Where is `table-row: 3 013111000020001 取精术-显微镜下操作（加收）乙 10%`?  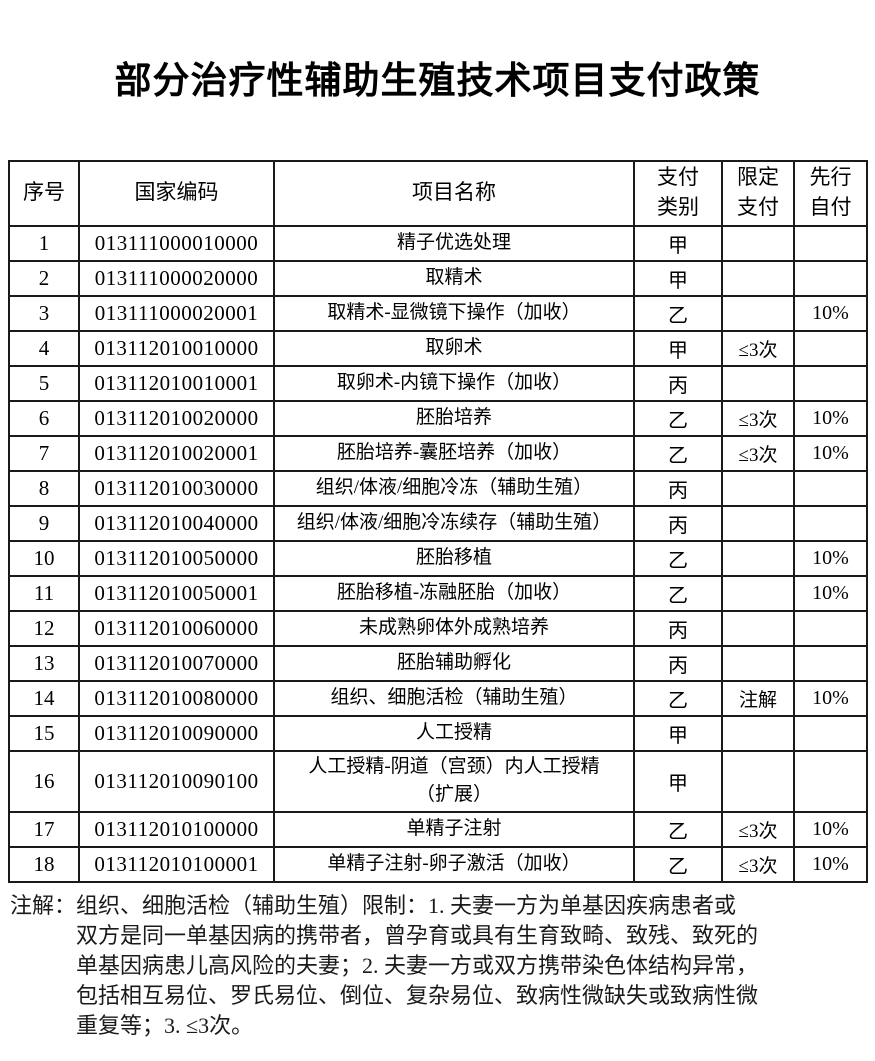
table-row: 3 013111000020001 取精术-显微镜下操作（加收）乙 10% is located at coordinates (438, 313).